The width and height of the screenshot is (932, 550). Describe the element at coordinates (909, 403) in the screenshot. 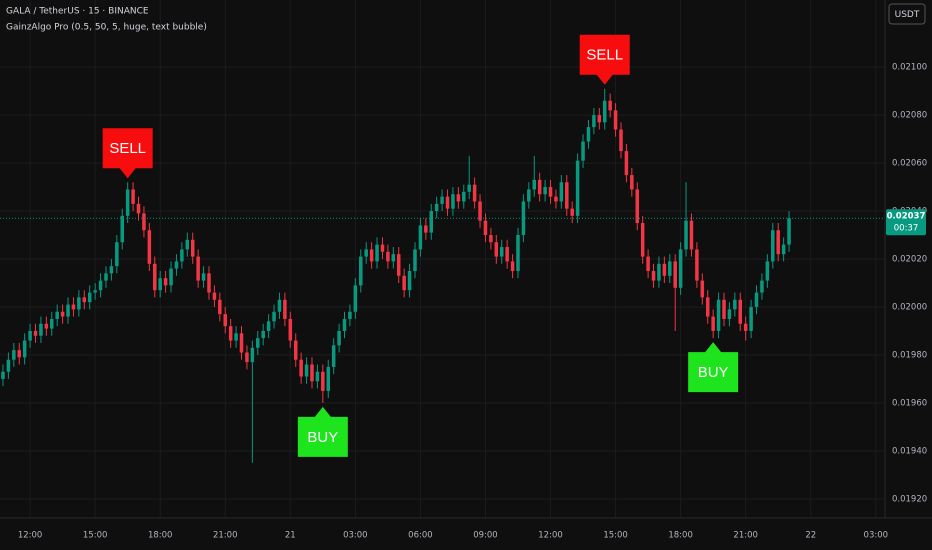

I see `y-tick-label: 0.01960` at that location.